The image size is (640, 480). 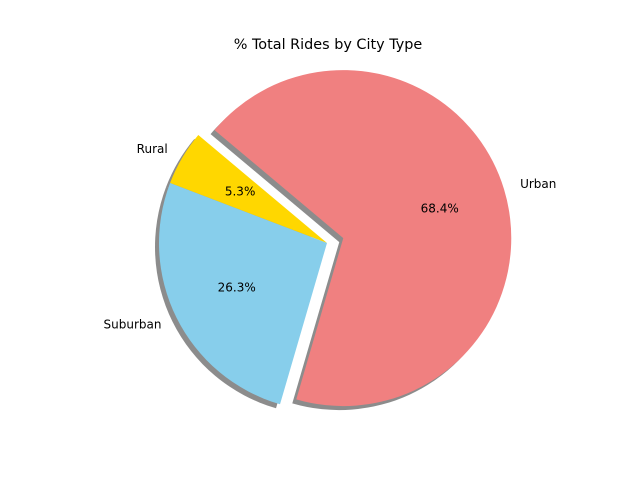 I want to click on slice-label-rural: Rural, so click(x=152, y=149).